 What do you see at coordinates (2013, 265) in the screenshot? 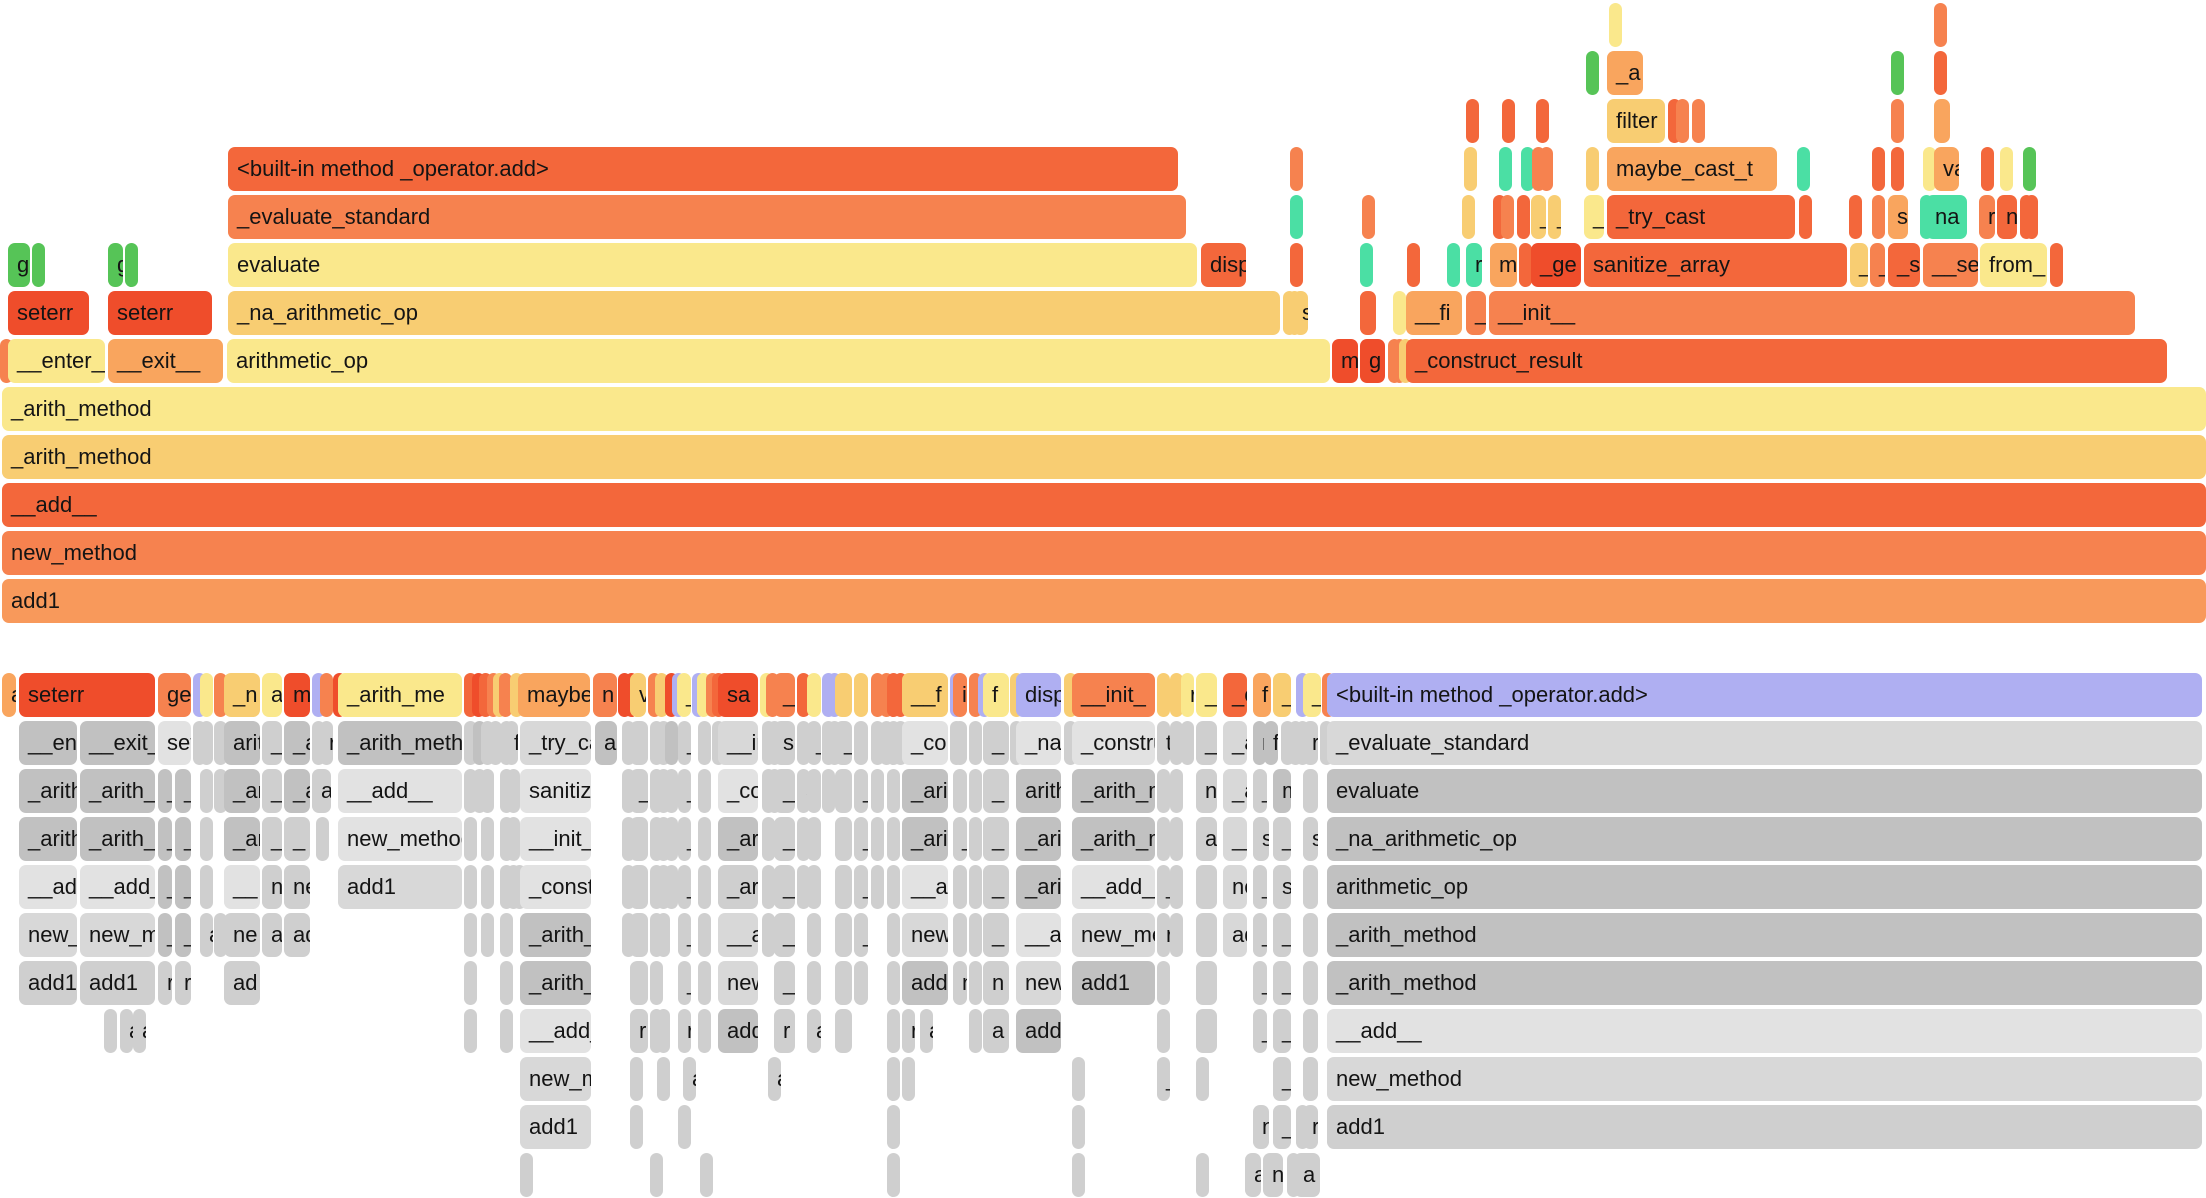
I see `frame-from: from_` at bounding box center [2013, 265].